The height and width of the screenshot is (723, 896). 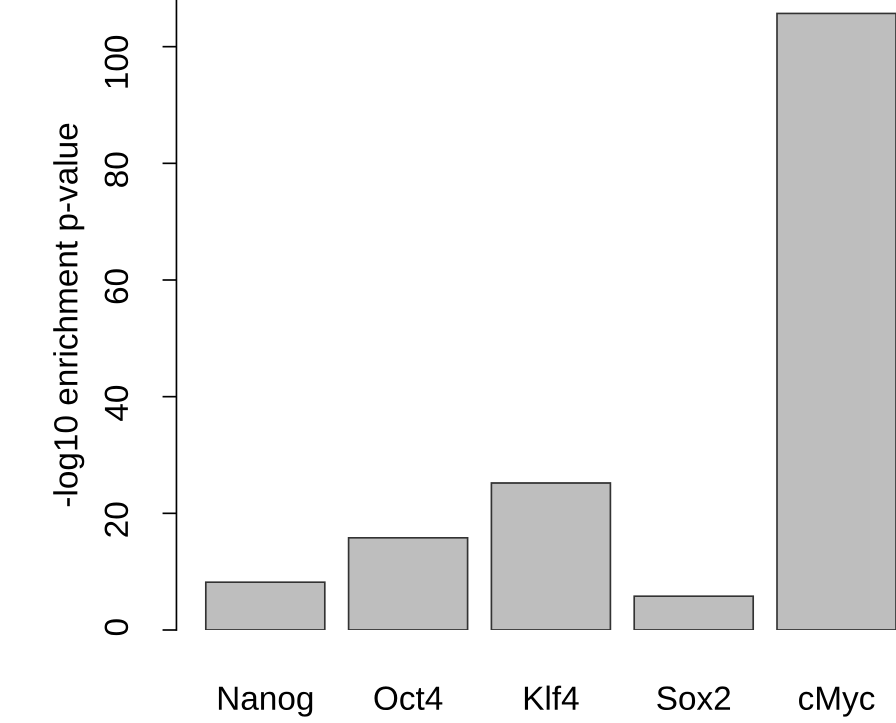 I want to click on y-tick-label: 60, so click(x=116, y=286).